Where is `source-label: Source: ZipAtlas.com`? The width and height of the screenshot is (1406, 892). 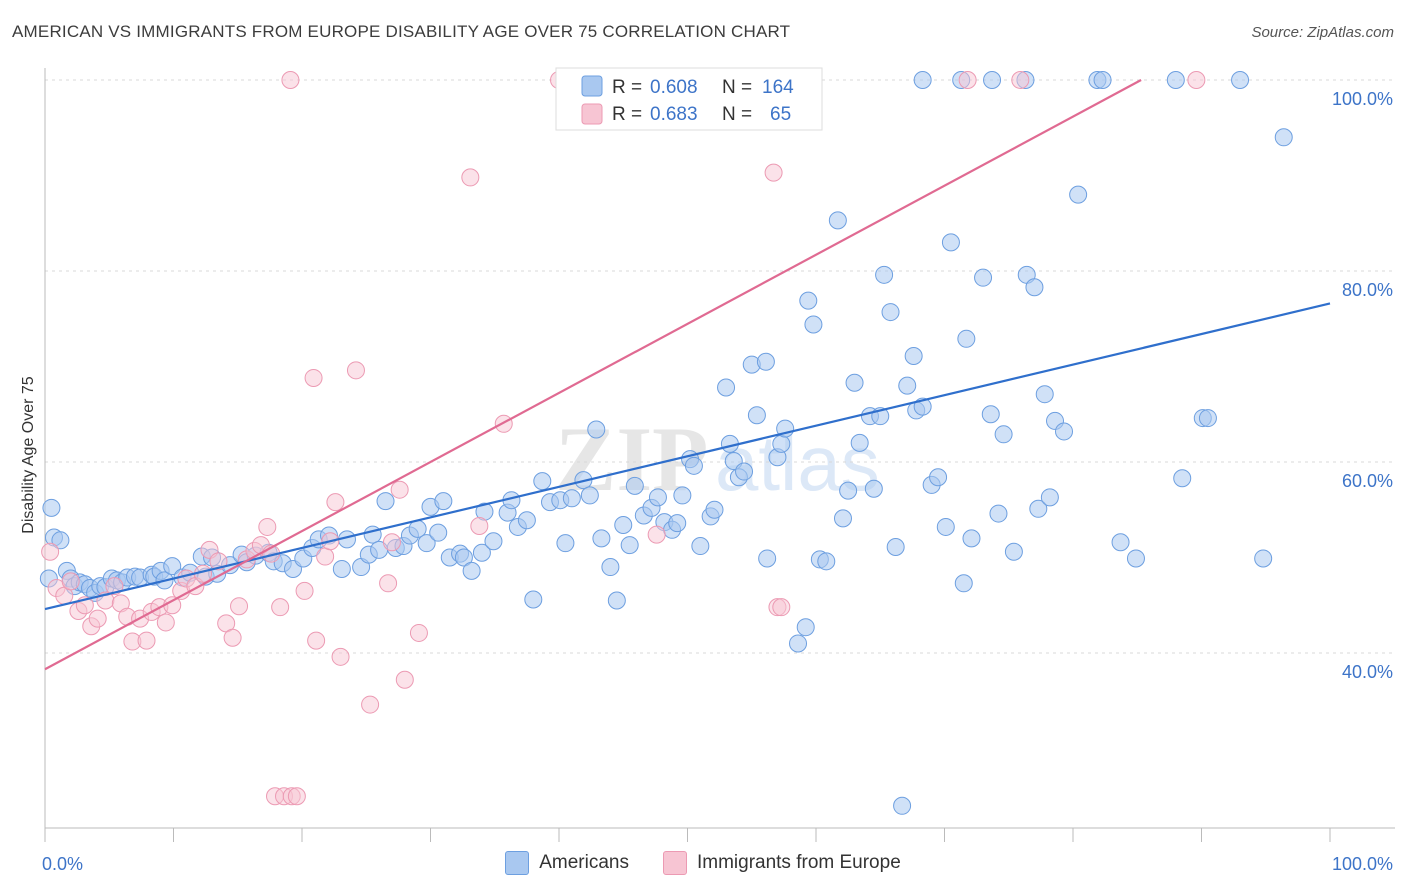 source-label: Source: ZipAtlas.com is located at coordinates (1322, 32).